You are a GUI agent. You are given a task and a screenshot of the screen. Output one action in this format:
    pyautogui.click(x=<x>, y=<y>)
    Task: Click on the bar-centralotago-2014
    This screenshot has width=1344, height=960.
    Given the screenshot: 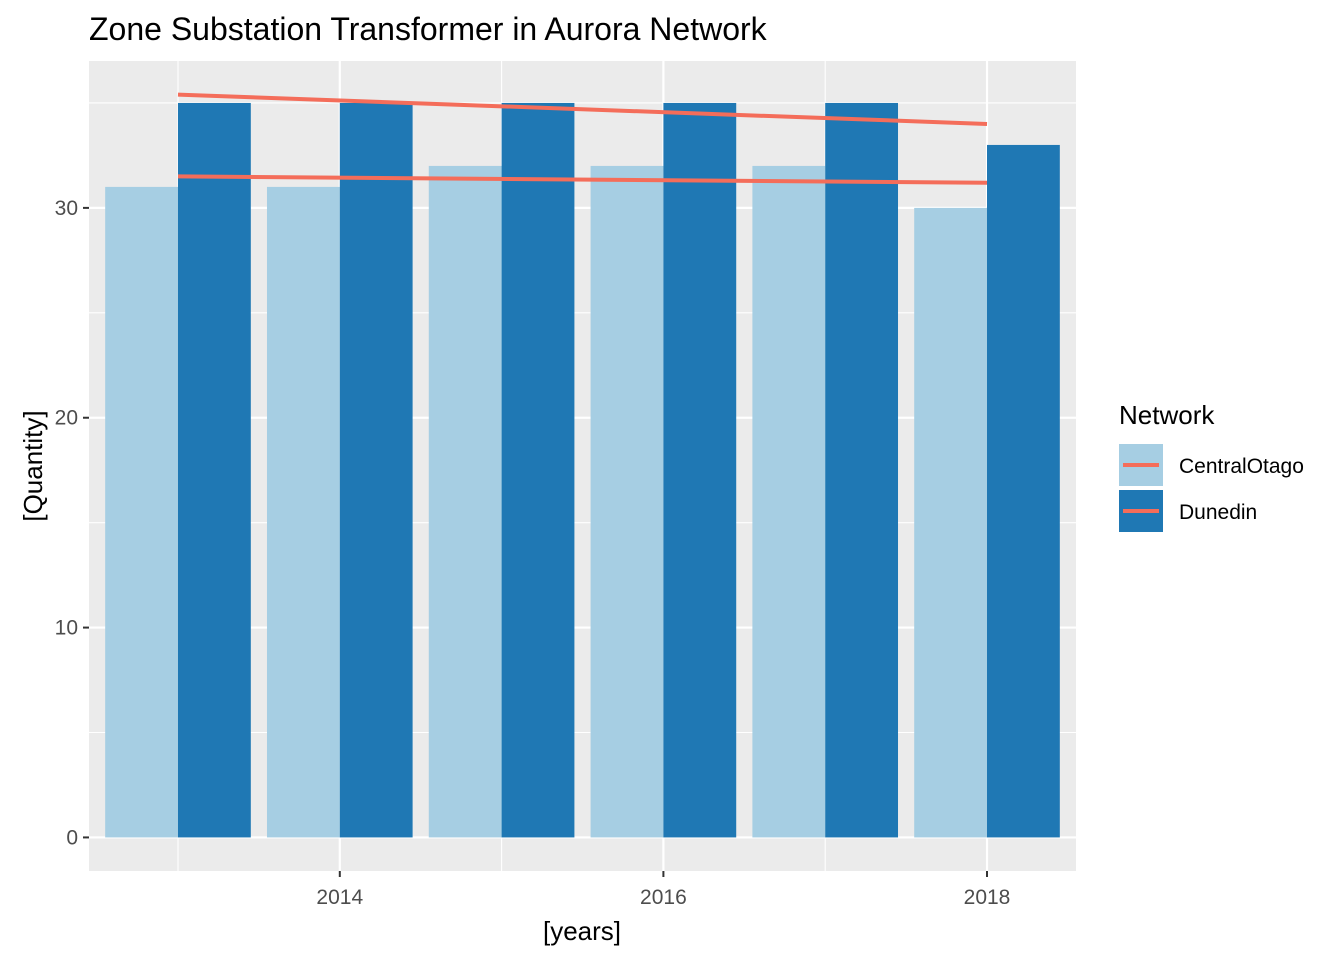 What is the action you would take?
    pyautogui.click(x=303, y=512)
    